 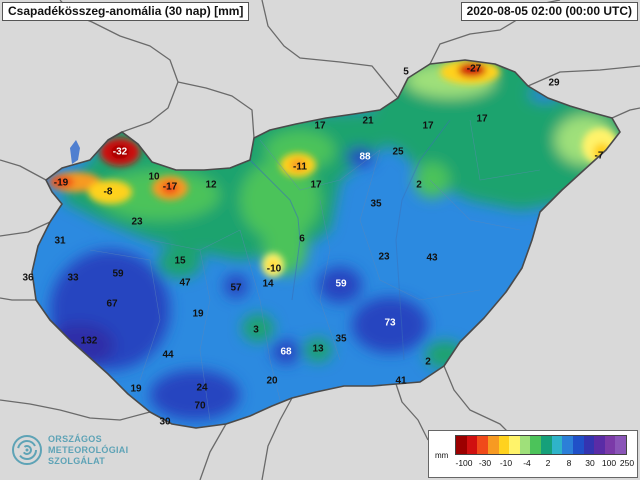 What do you see at coordinates (302, 239) in the screenshot?
I see `station-value: 6` at bounding box center [302, 239].